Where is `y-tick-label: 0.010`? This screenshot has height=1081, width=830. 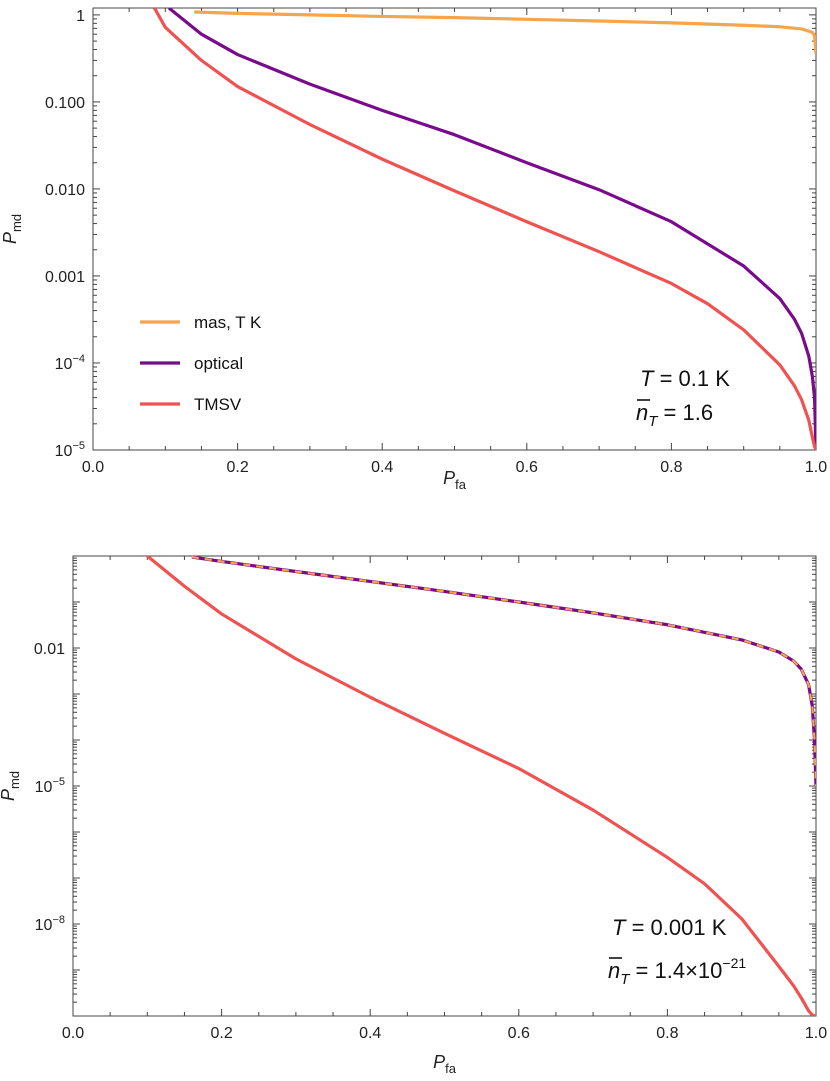 y-tick-label: 0.010 is located at coordinates (65, 190).